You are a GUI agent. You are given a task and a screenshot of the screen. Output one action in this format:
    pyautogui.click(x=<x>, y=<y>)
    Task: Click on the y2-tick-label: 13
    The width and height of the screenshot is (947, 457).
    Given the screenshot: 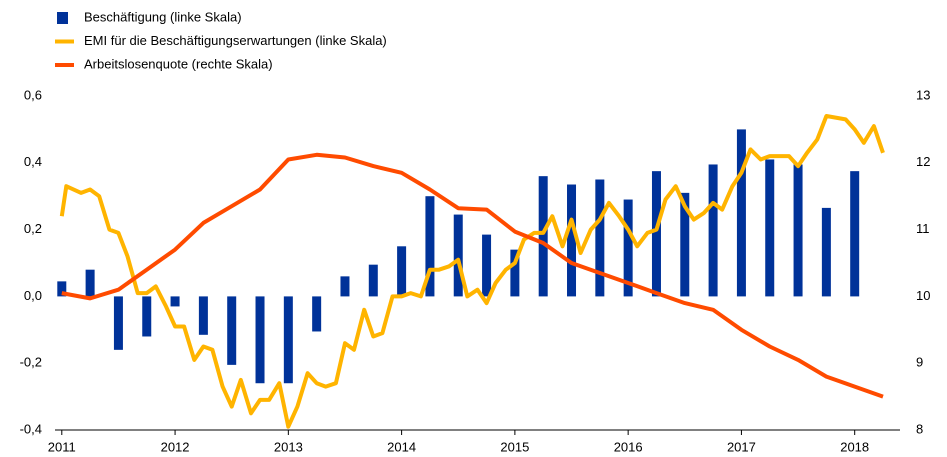 What is the action you would take?
    pyautogui.click(x=923, y=94)
    